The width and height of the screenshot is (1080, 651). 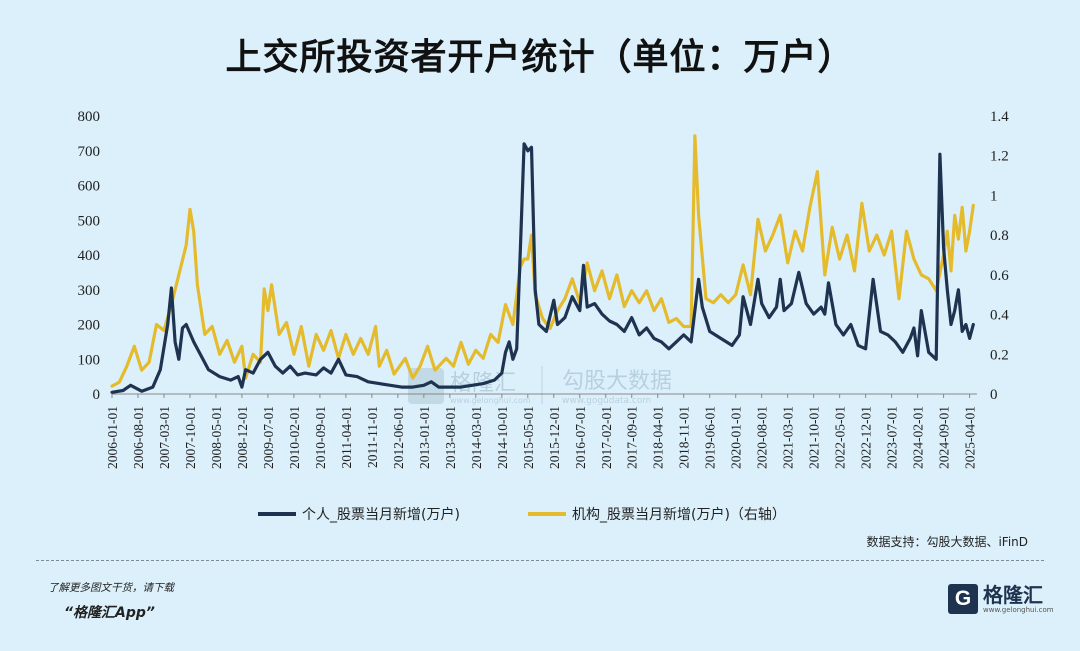 What do you see at coordinates (164, 437) in the screenshot?
I see `x-tick-2: 2007-03-01` at bounding box center [164, 437].